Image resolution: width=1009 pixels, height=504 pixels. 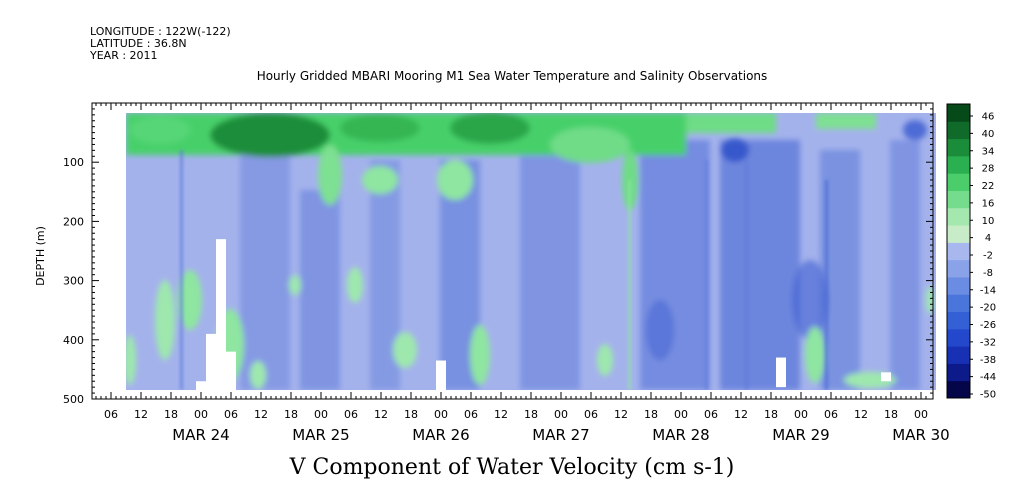 What do you see at coordinates (988, 342) in the screenshot?
I see `colorbar-label: -32` at bounding box center [988, 342].